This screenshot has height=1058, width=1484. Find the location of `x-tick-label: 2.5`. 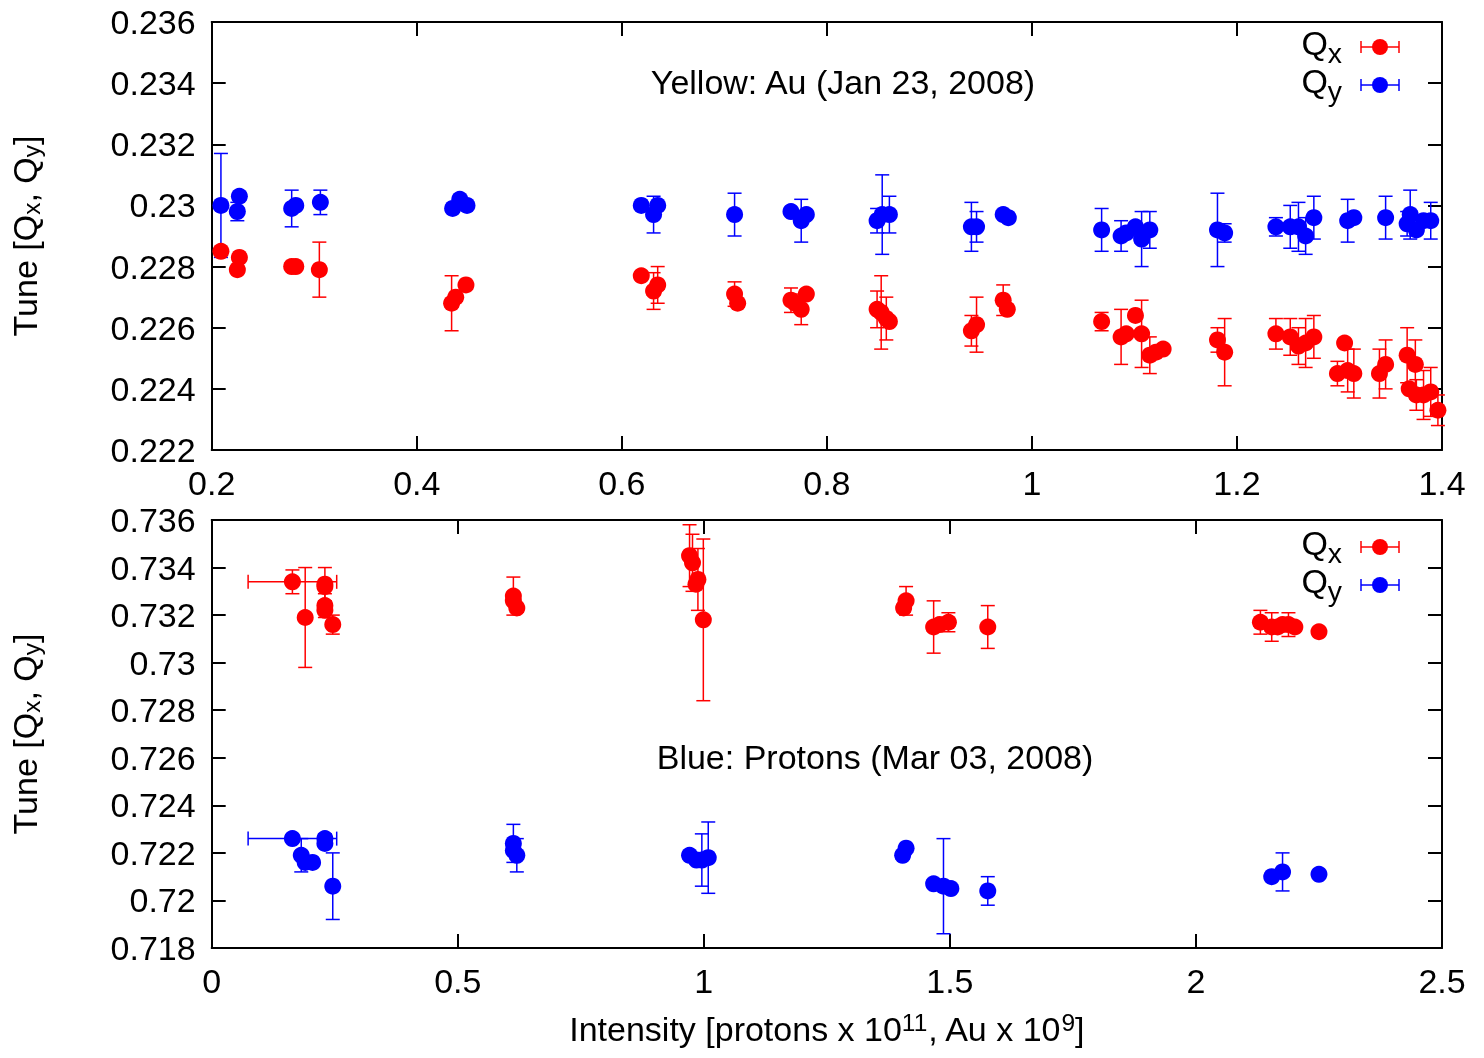

x-tick-label: 2.5 is located at coordinates (1442, 981).